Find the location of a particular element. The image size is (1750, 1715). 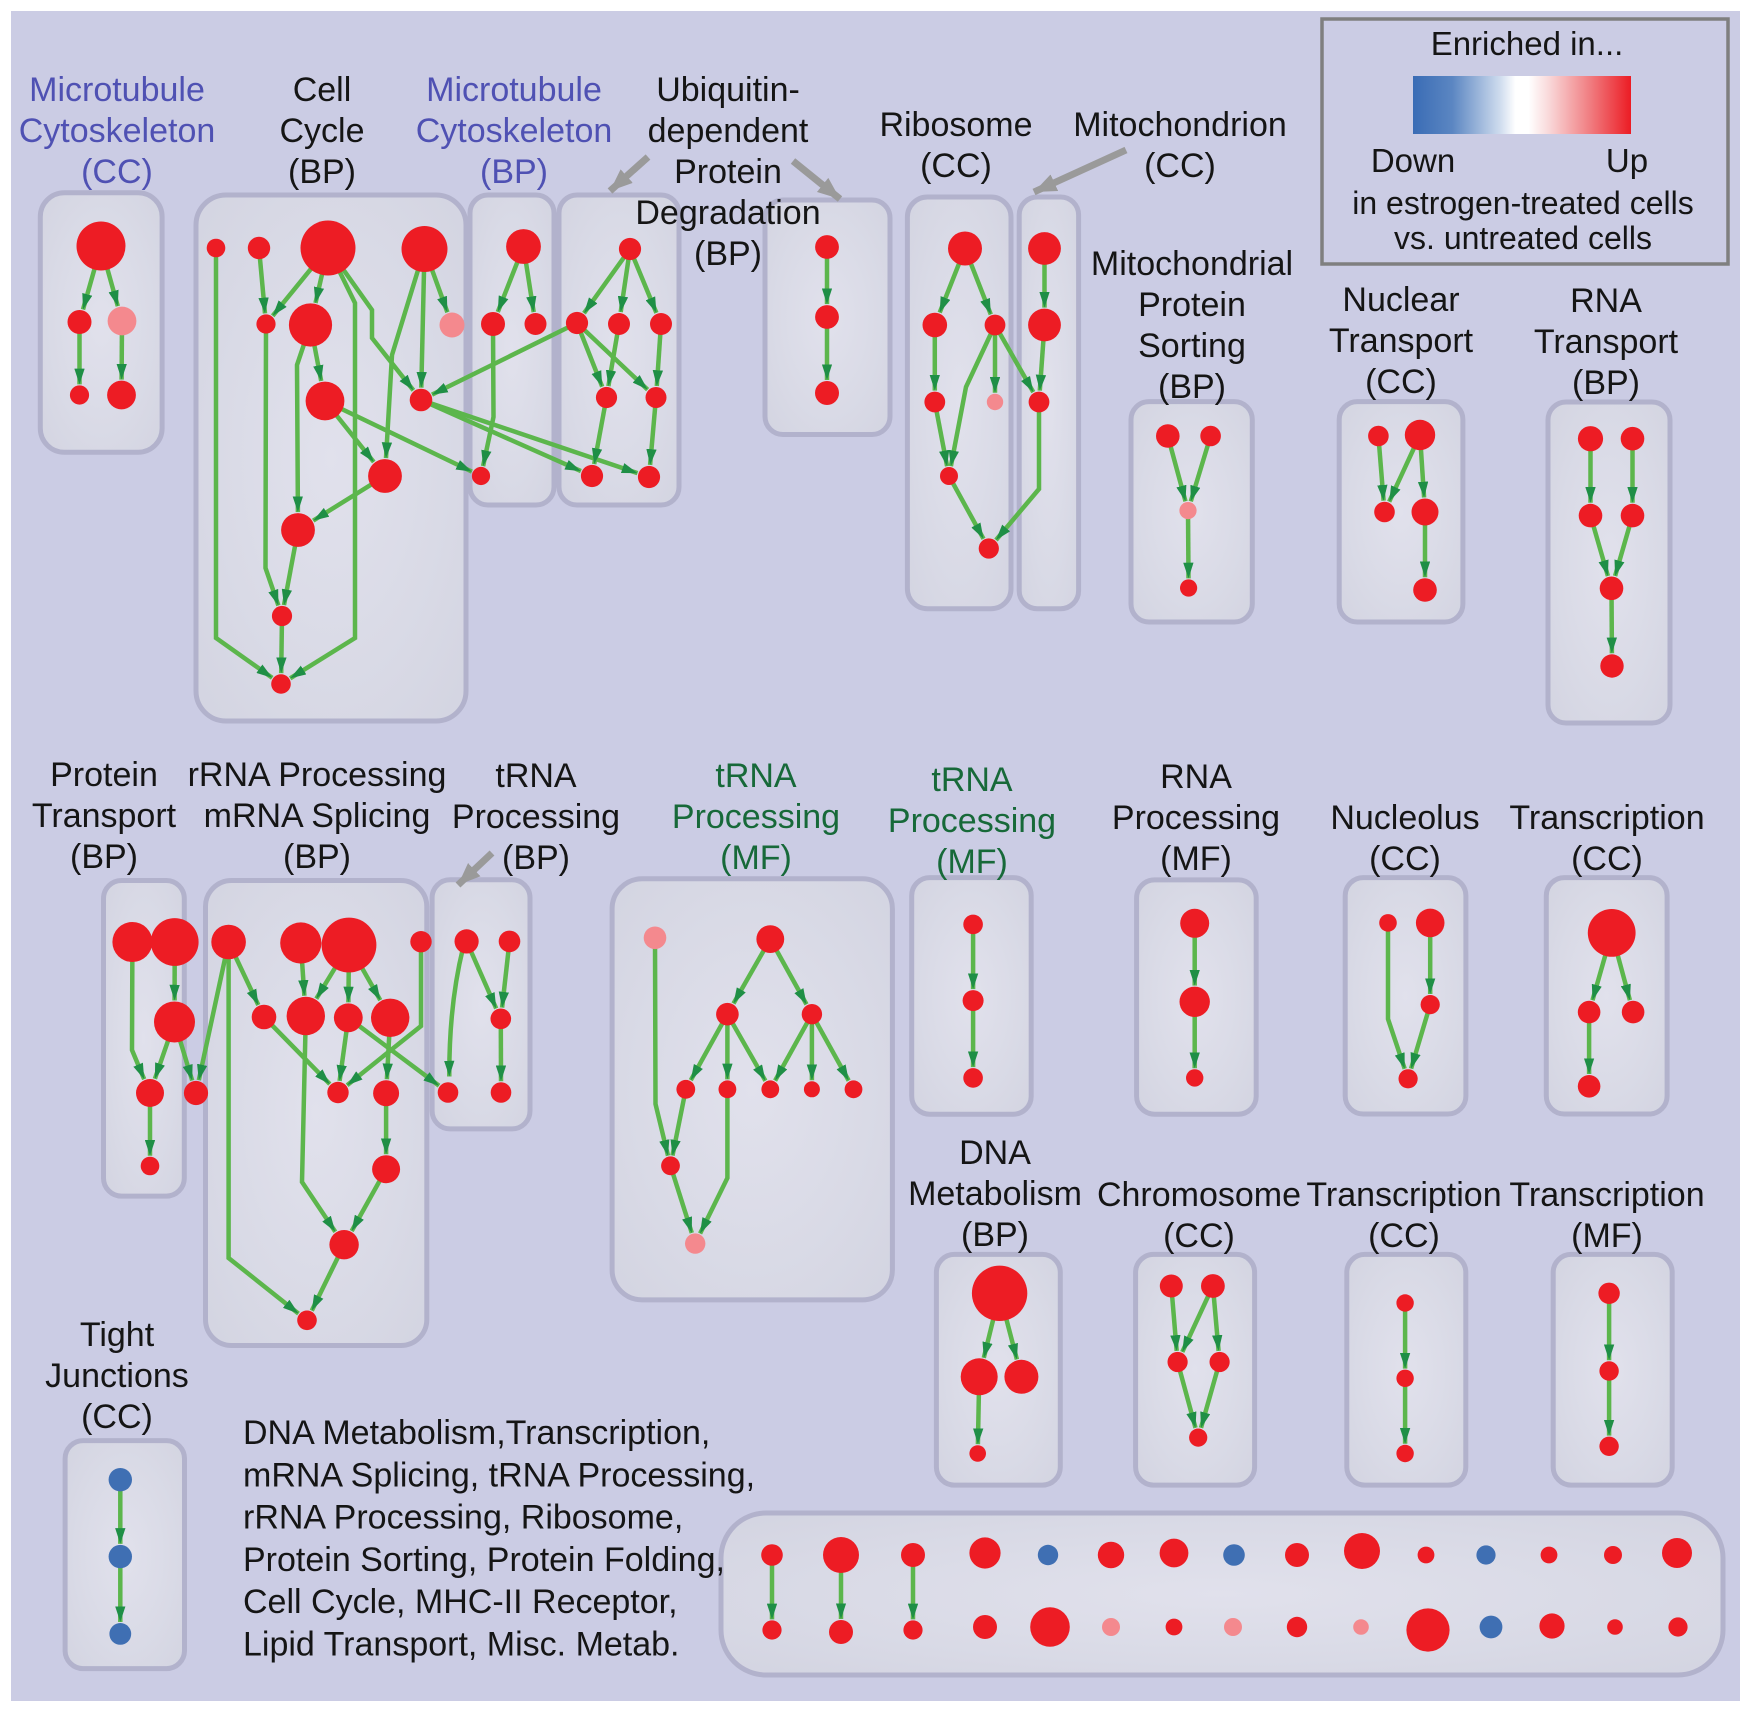

svg-text: Cell is located at coordinates (322, 90).